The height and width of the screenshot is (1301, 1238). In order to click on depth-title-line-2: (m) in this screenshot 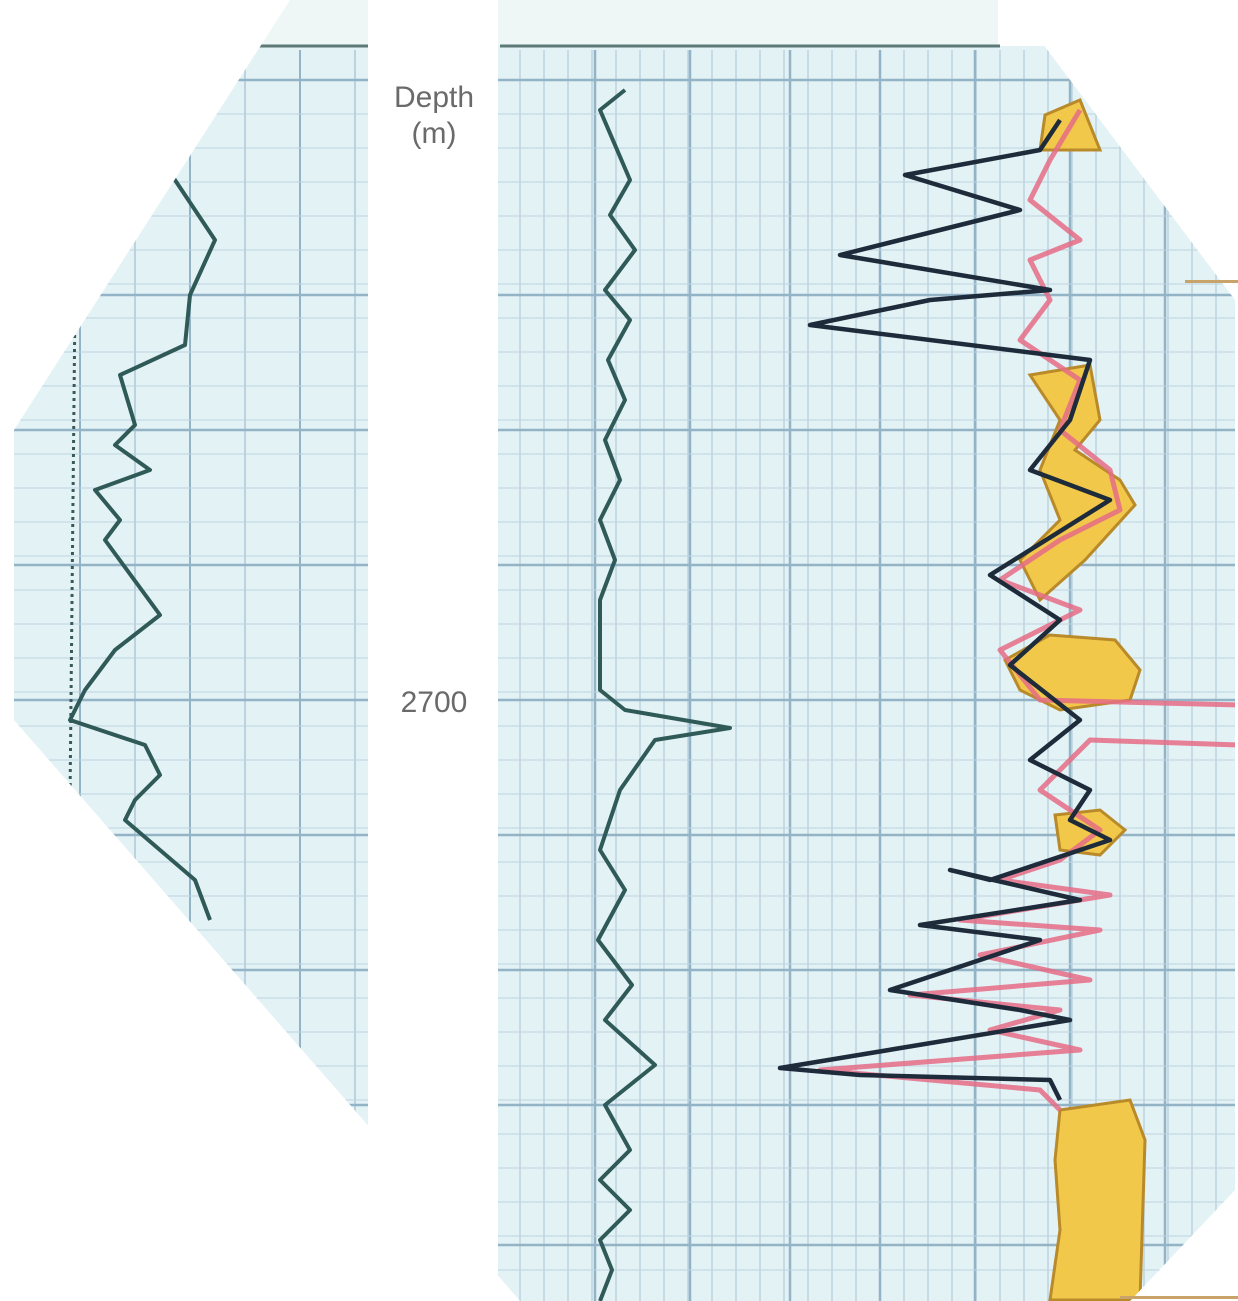, I will do `click(434, 133)`.